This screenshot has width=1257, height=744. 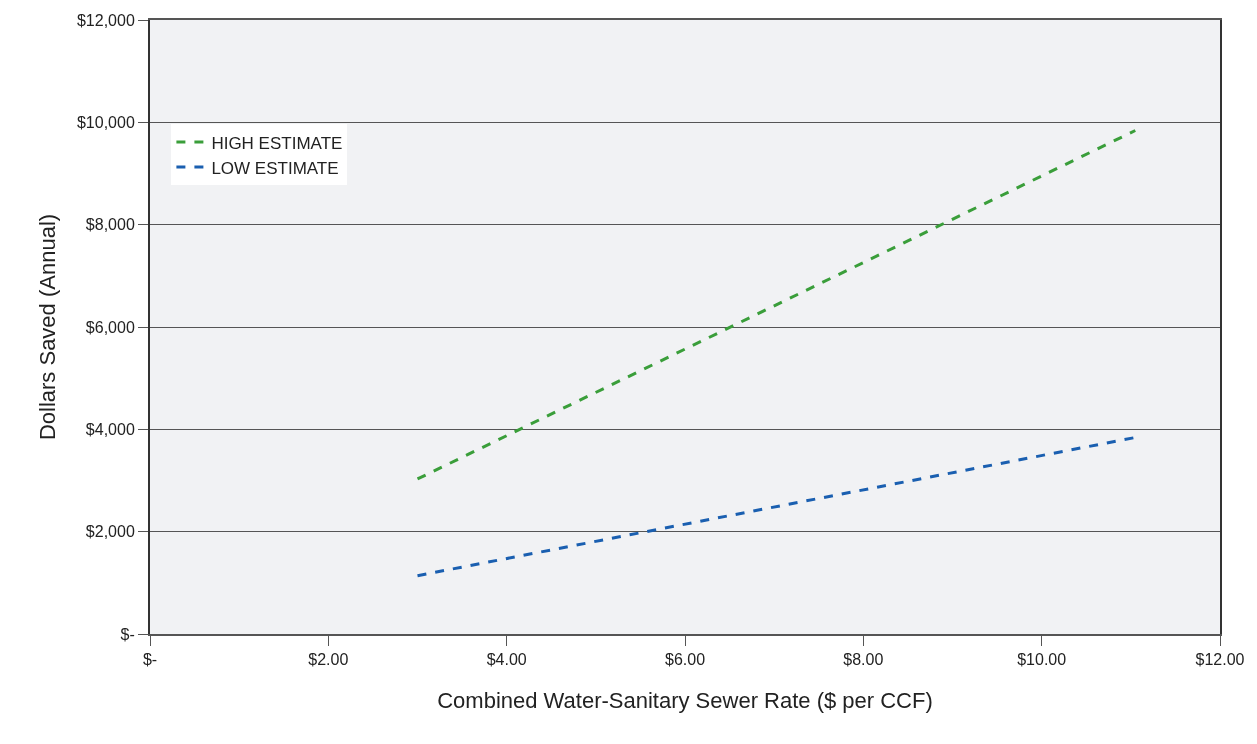 I want to click on x-tick-label: $4.00, so click(x=506, y=660).